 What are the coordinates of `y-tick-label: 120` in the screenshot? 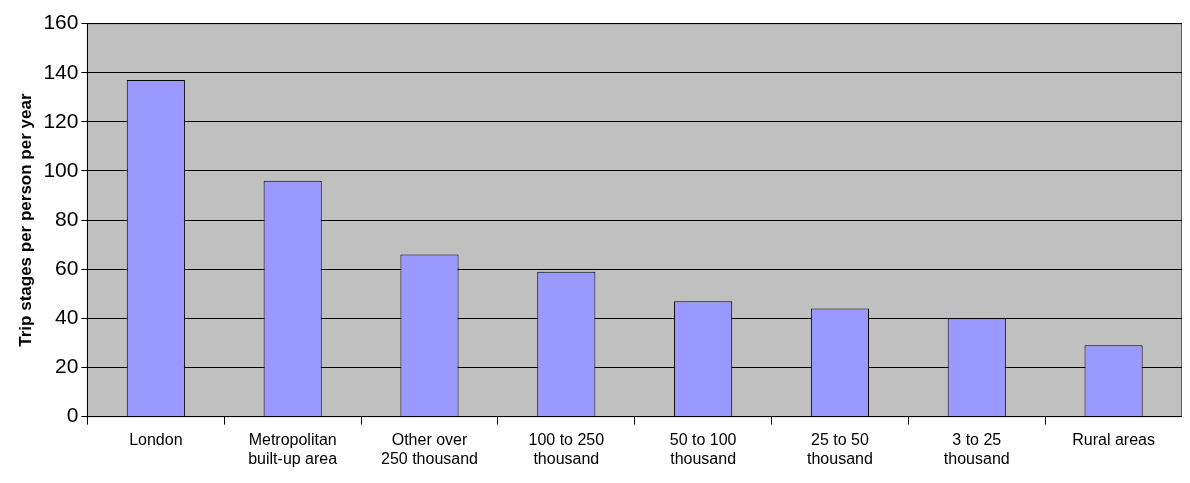 It's located at (61, 120).